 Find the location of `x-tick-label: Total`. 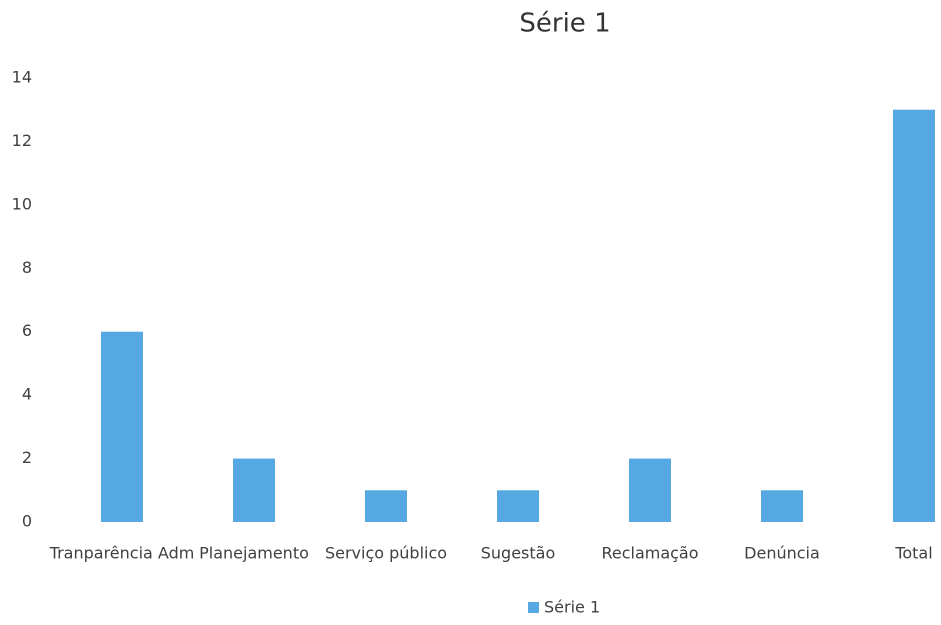

x-tick-label: Total is located at coordinates (913, 553).